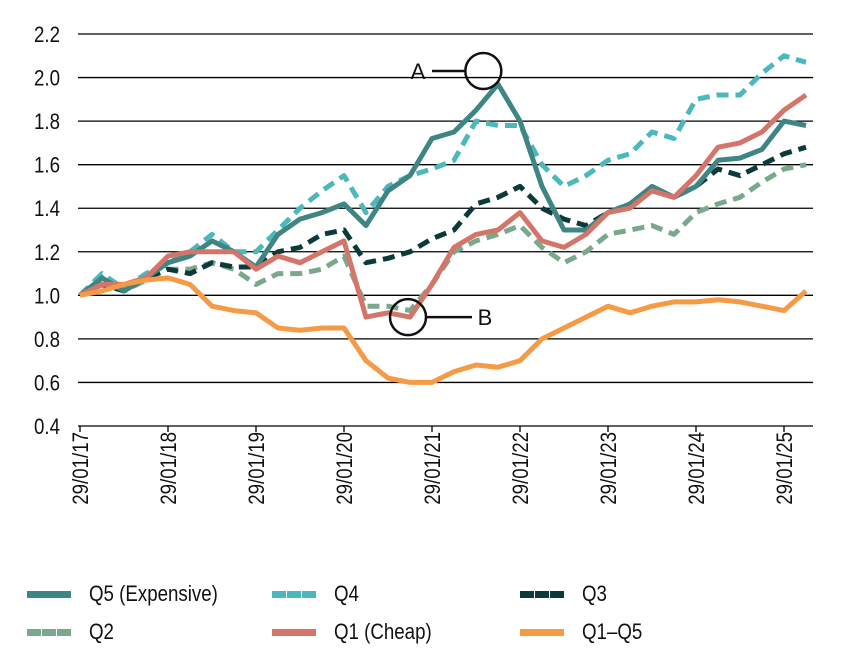 This screenshot has height=664, width=850. What do you see at coordinates (47, 253) in the screenshot?
I see `y-tick-label: 1.2` at bounding box center [47, 253].